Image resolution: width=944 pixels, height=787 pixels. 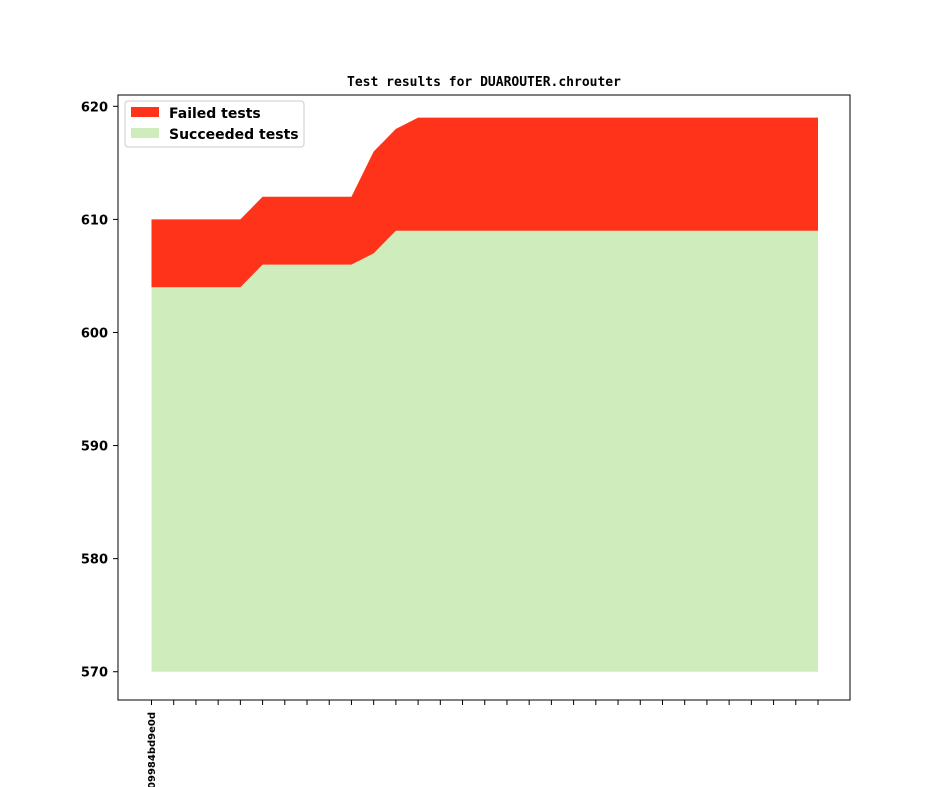 What do you see at coordinates (99, 390) in the screenshot?
I see `y-axis: 570 580 590 600 610 620` at bounding box center [99, 390].